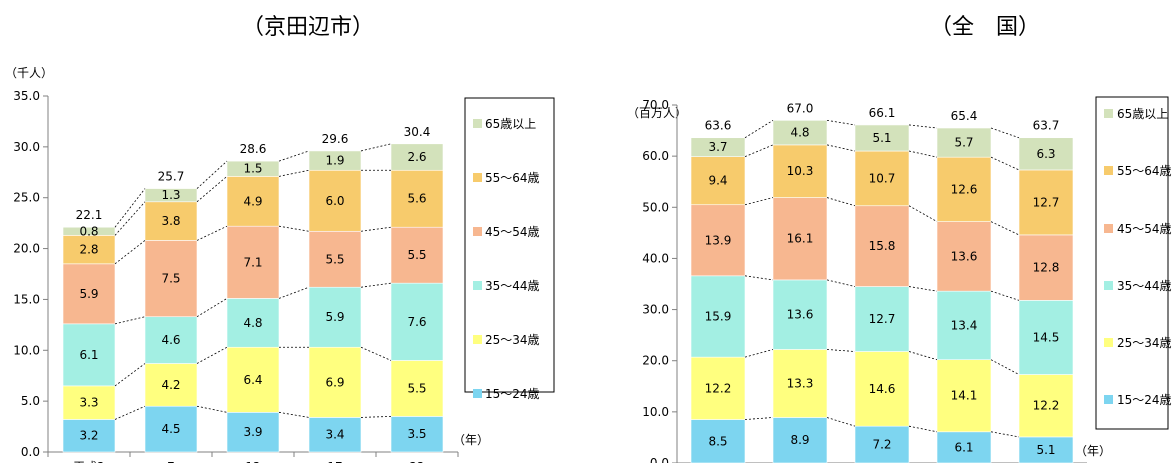 The image size is (1174, 463). I want to click on chart1-y-tick-label: 0.0, so click(659, 459).